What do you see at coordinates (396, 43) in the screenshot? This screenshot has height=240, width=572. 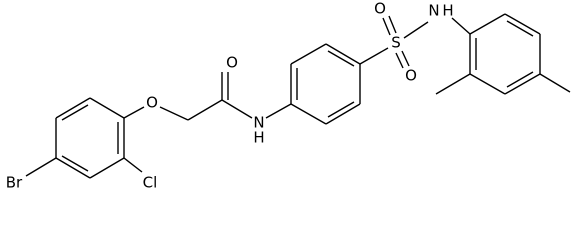 I see `atom-label: S` at bounding box center [396, 43].